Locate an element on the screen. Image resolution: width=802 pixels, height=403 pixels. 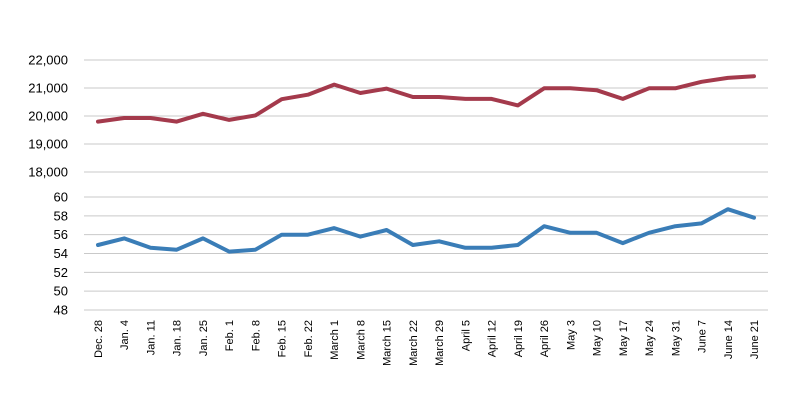
y-tick-label: 22,000 is located at coordinates (48, 60).